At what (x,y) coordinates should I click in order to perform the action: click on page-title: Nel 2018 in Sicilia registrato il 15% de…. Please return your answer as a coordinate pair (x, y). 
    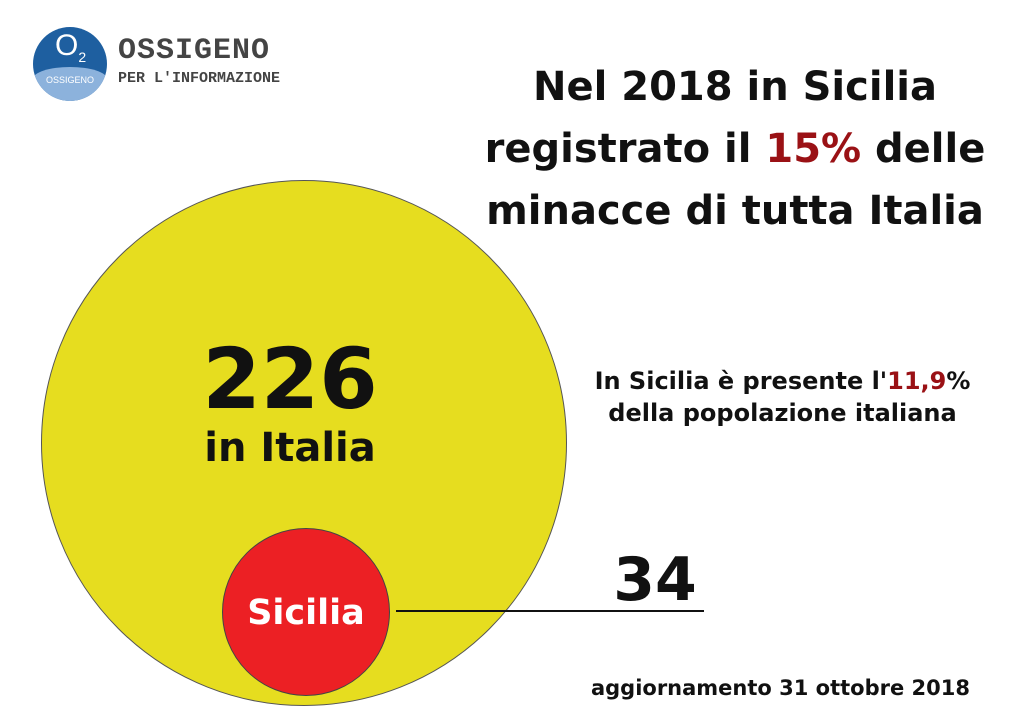
    Looking at the image, I should click on (735, 149).